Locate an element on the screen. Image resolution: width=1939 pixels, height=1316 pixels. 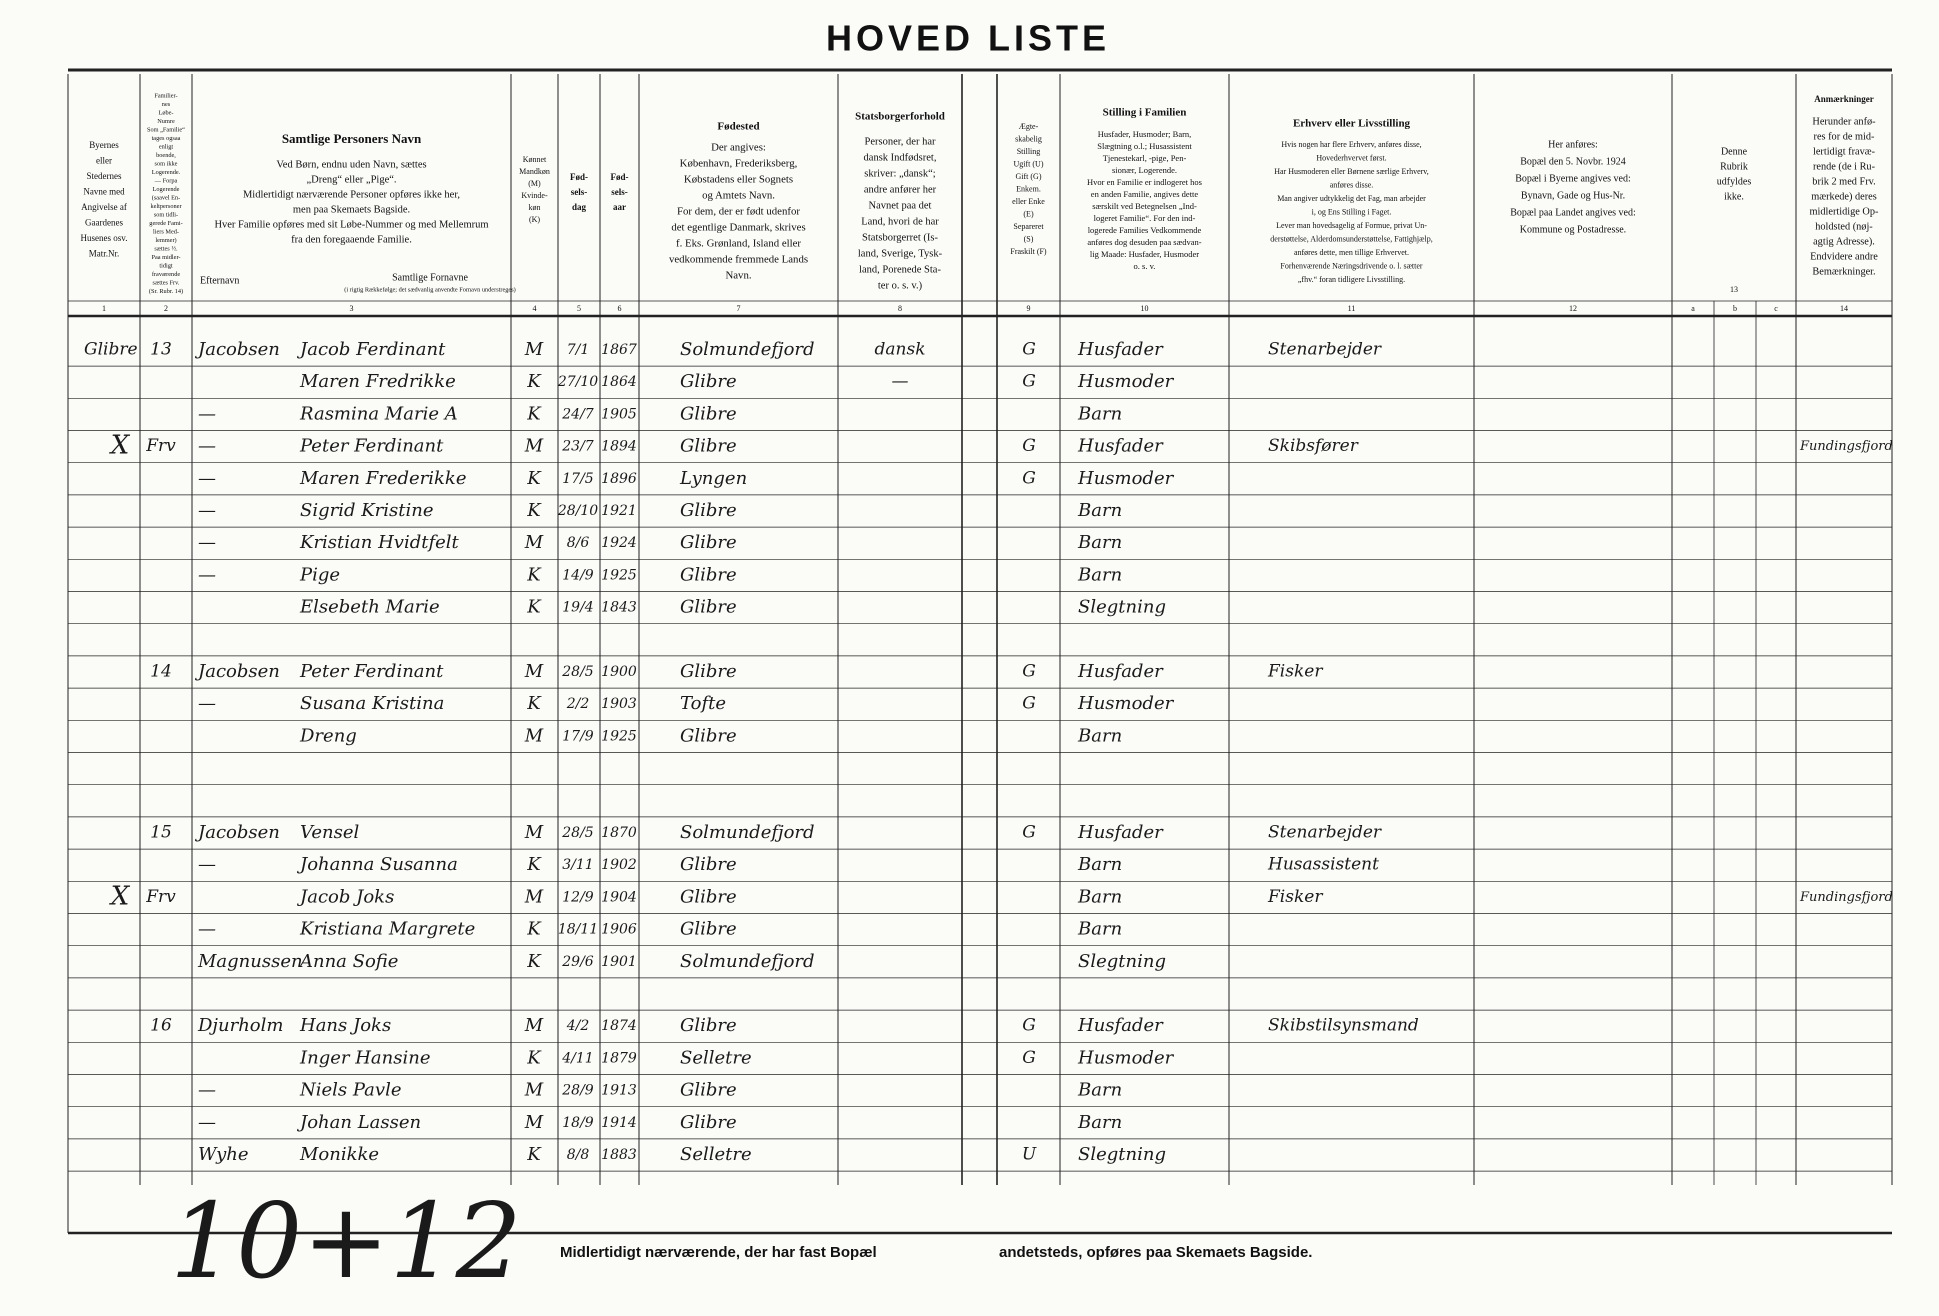
handwritten-year: 1894 is located at coordinates (619, 447).